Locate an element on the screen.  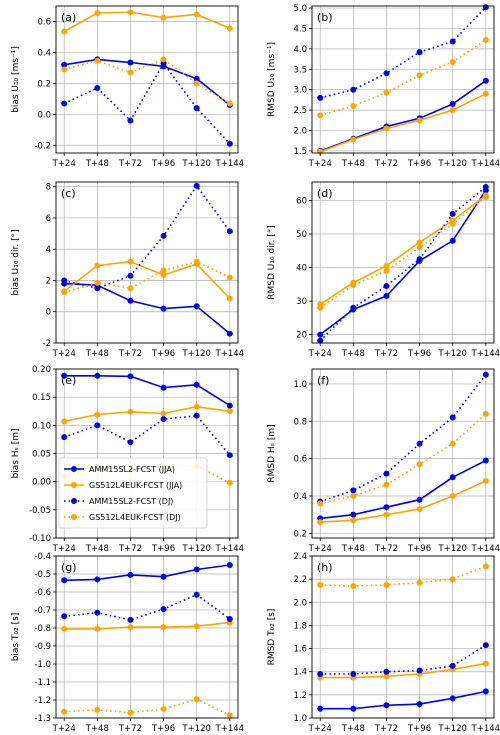
y-axis-label: bias U₁₀ [ms⁻¹] is located at coordinates (16, 79).